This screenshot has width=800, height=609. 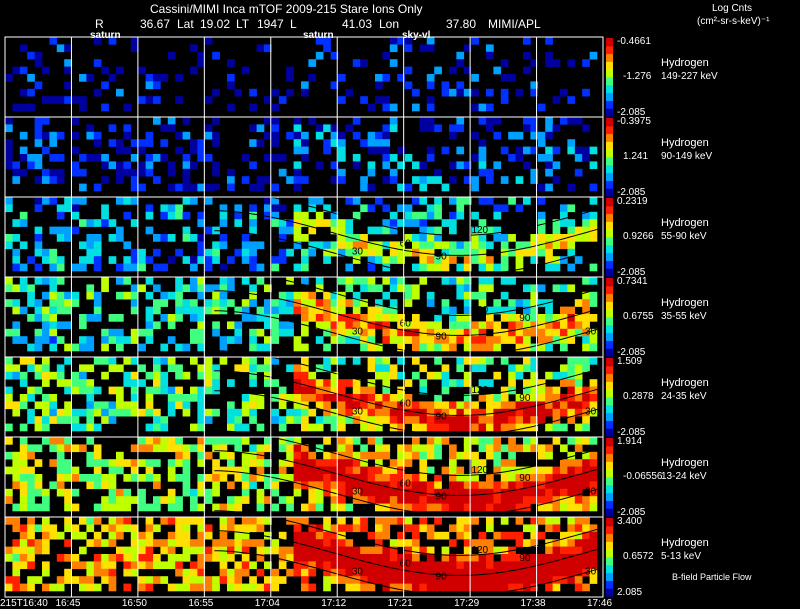 What do you see at coordinates (681, 556) in the screenshot?
I see `energy-range-label: 5-13 keV` at bounding box center [681, 556].